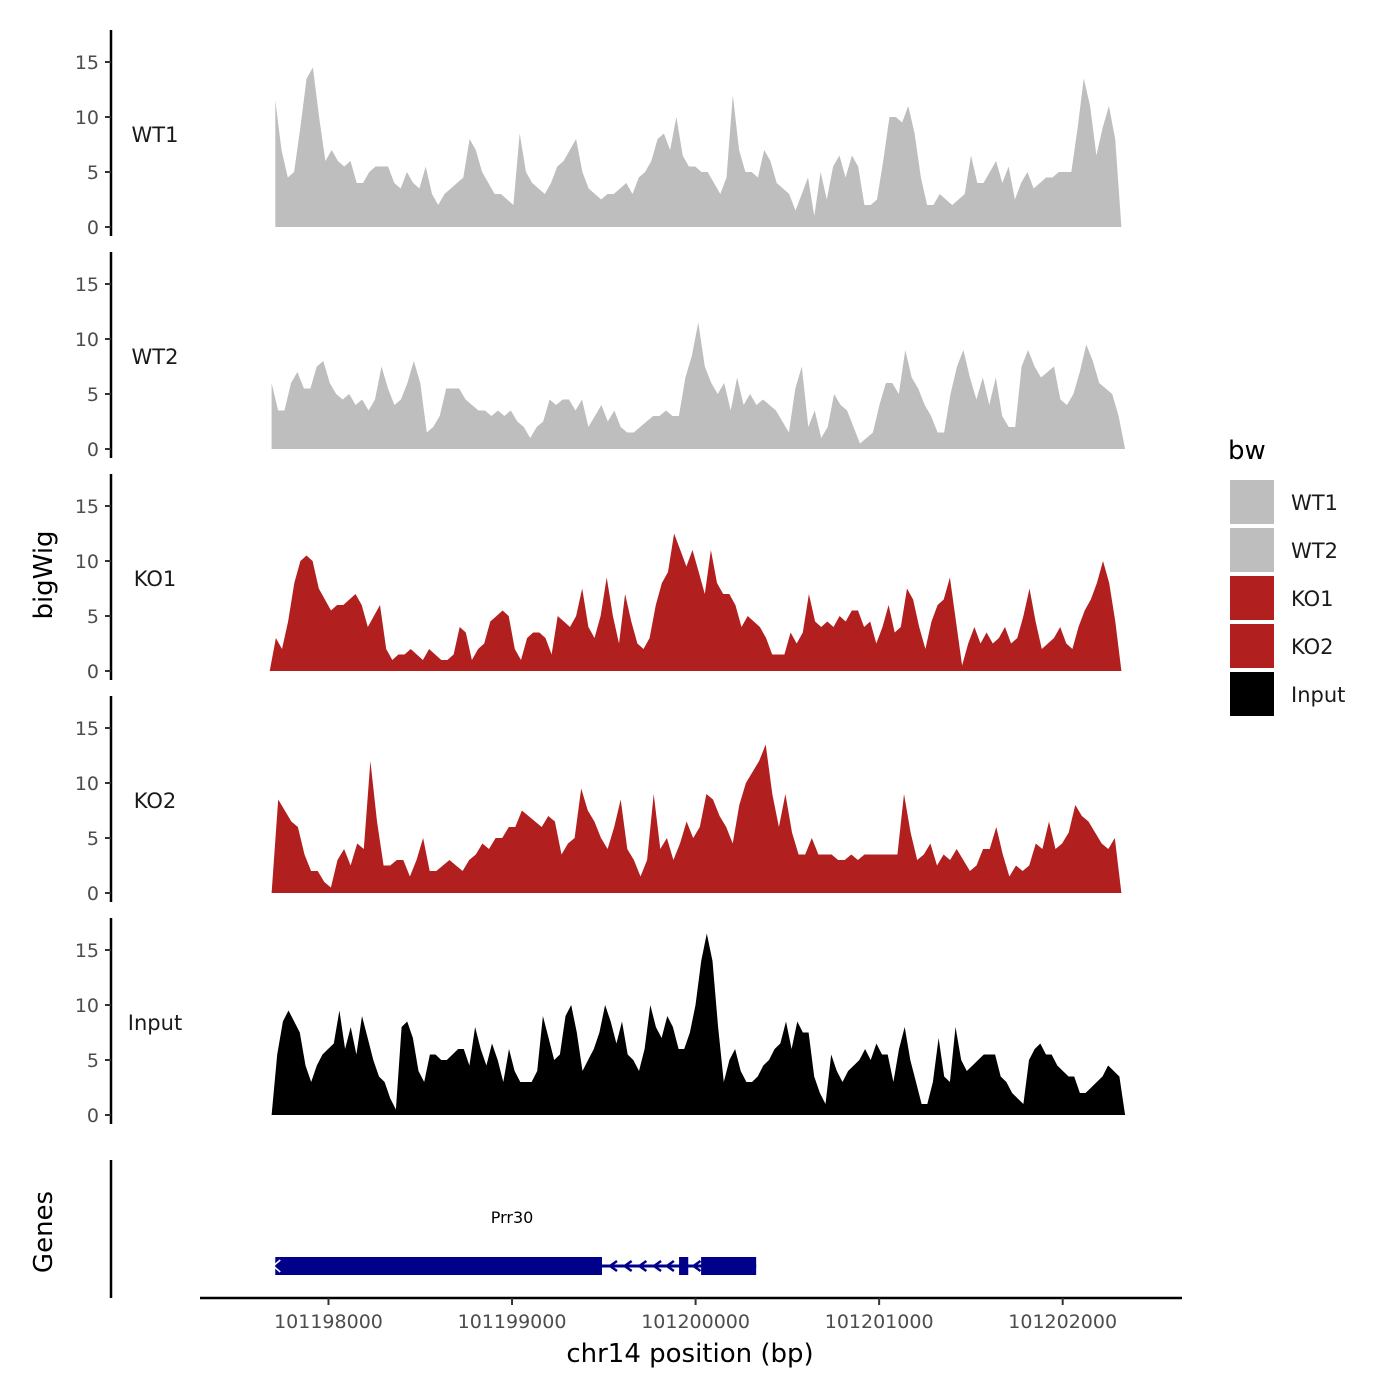  I want to click on x-tick-label: 101202000, so click(1062, 1322).